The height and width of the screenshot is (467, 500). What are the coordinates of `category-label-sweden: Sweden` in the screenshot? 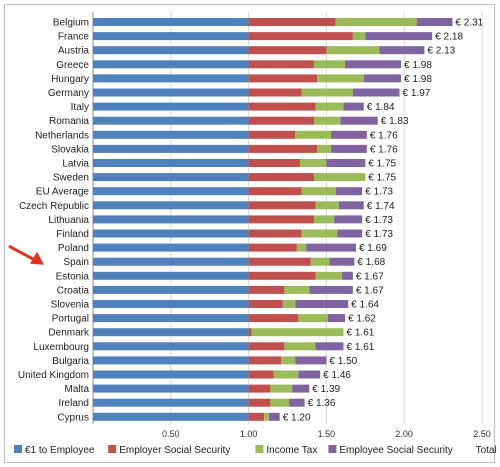 It's located at (71, 178).